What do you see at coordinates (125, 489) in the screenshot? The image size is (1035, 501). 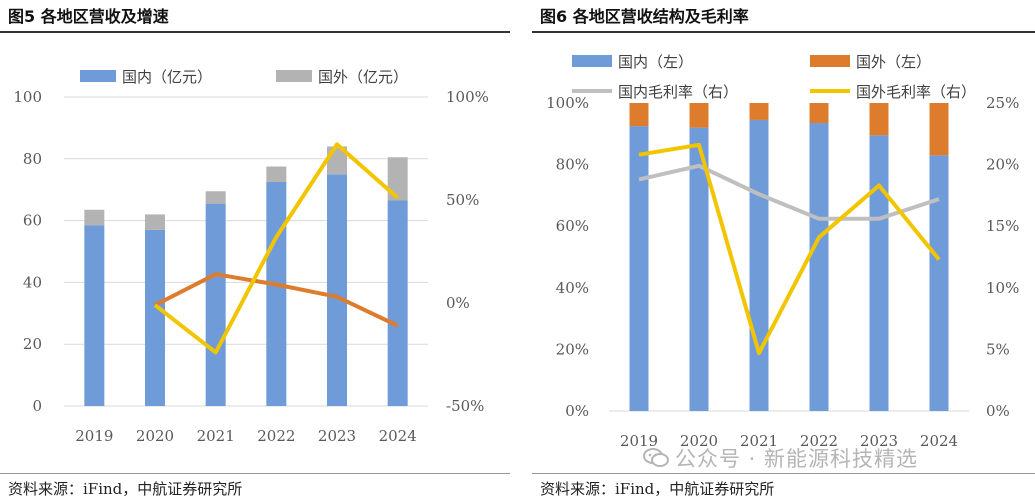 I see `figure-5-source: 资料来源：iFind，中航证券研究所` at bounding box center [125, 489].